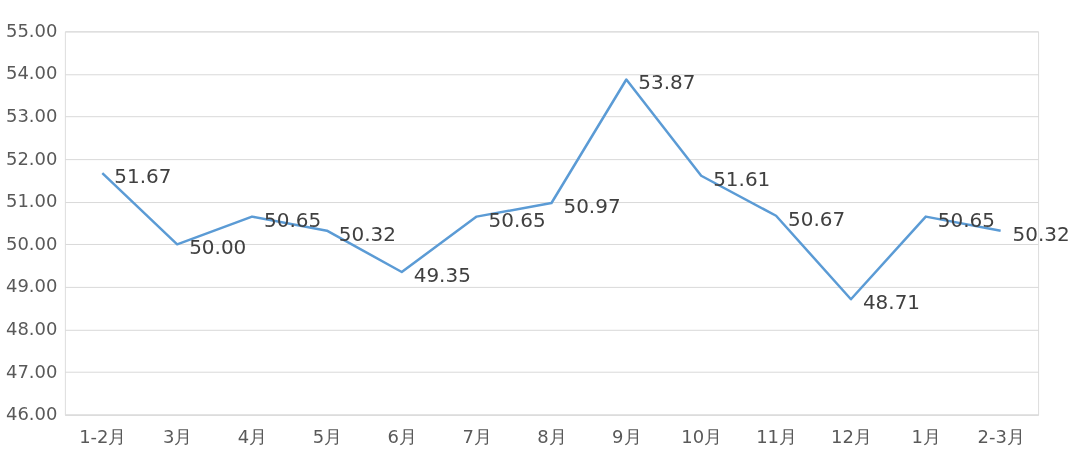 The image size is (1080, 465). I want to click on data-label: 51.67, so click(143, 176).